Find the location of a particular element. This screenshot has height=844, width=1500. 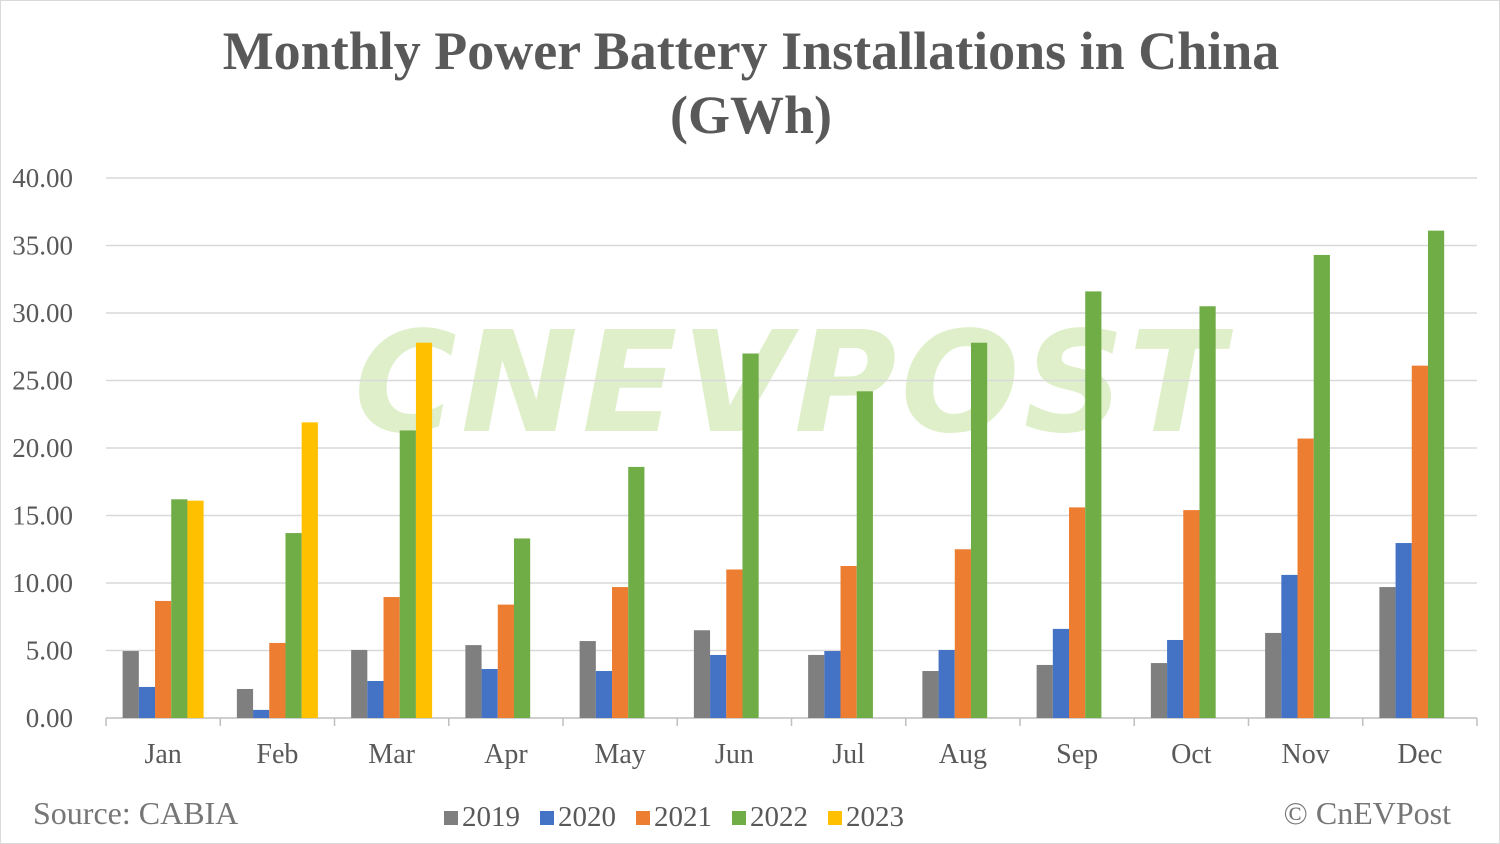

bar-2020-Sep is located at coordinates (1061, 673).